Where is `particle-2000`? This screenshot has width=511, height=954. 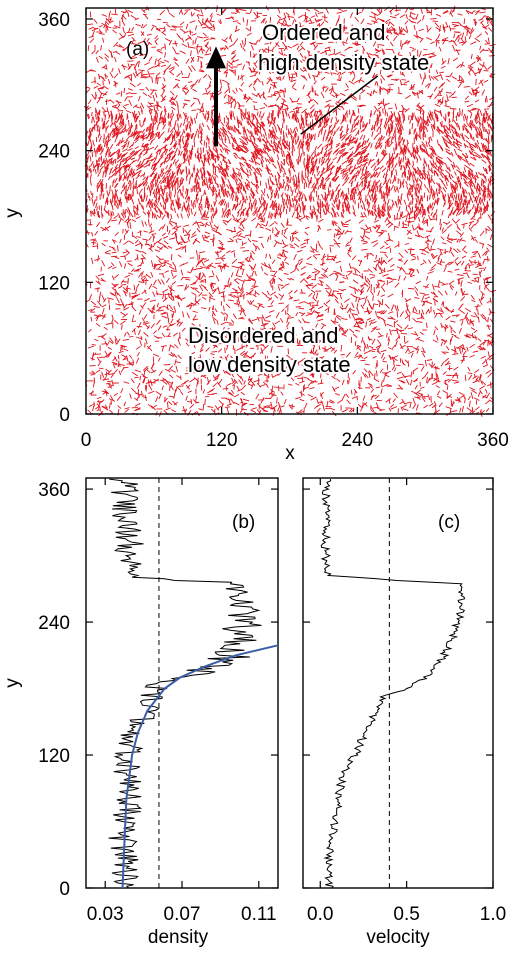 particle-2000 is located at coordinates (139, 158).